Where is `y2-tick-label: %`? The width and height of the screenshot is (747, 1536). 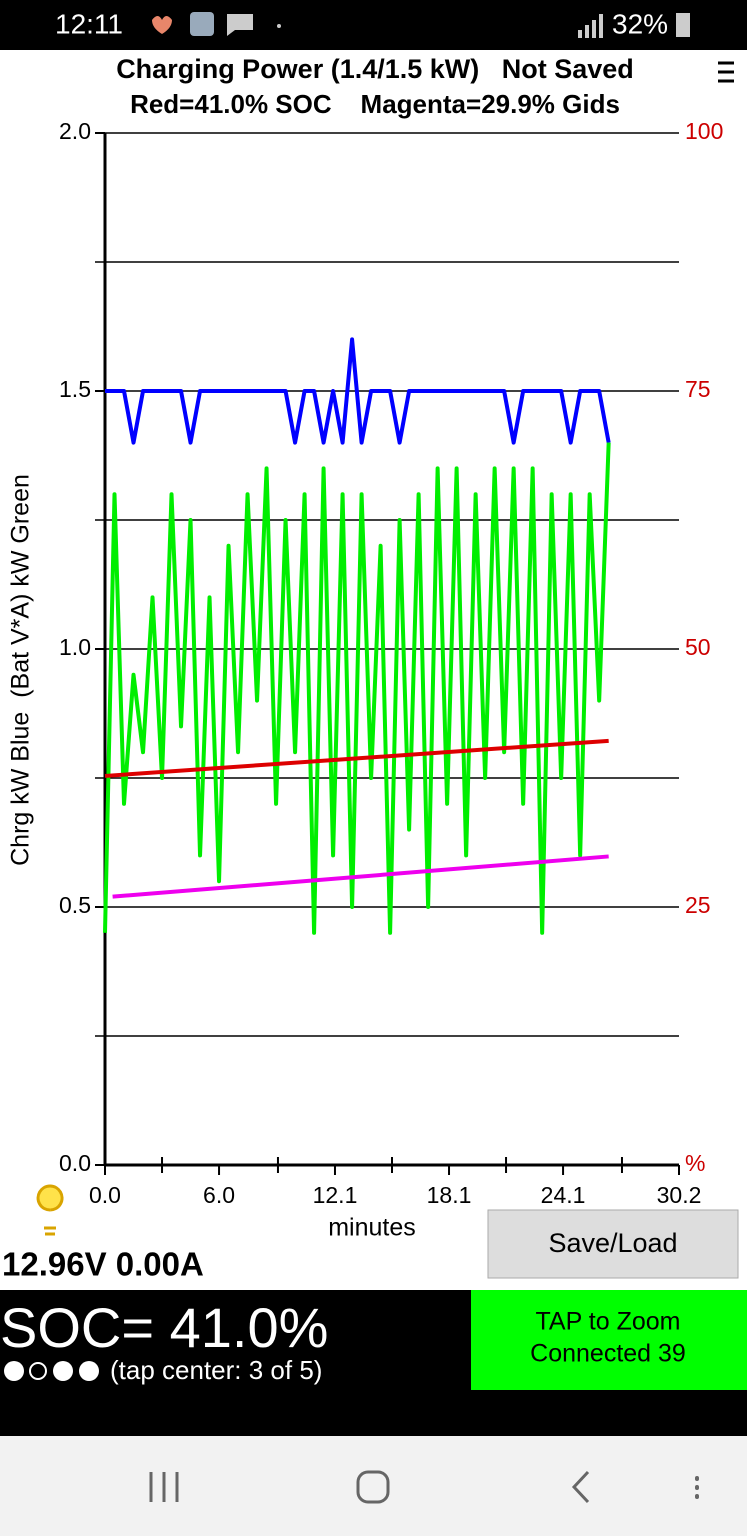
y2-tick-label: % is located at coordinates (695, 1163).